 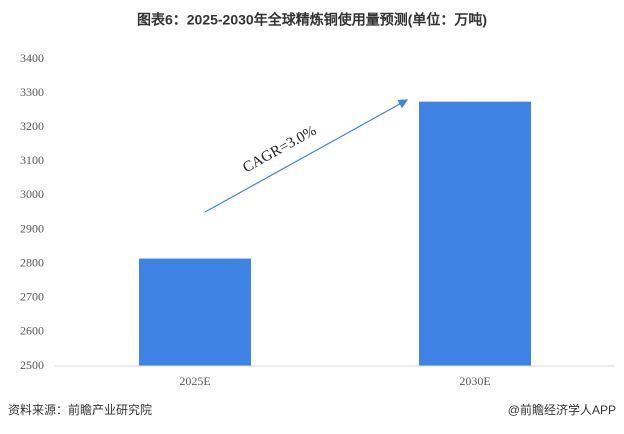 I want to click on y-tick-label: 3400, so click(x=32, y=58).